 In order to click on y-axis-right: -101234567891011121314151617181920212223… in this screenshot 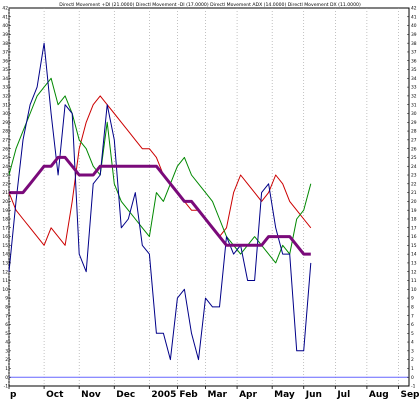, I will do `click(412, 198)`.